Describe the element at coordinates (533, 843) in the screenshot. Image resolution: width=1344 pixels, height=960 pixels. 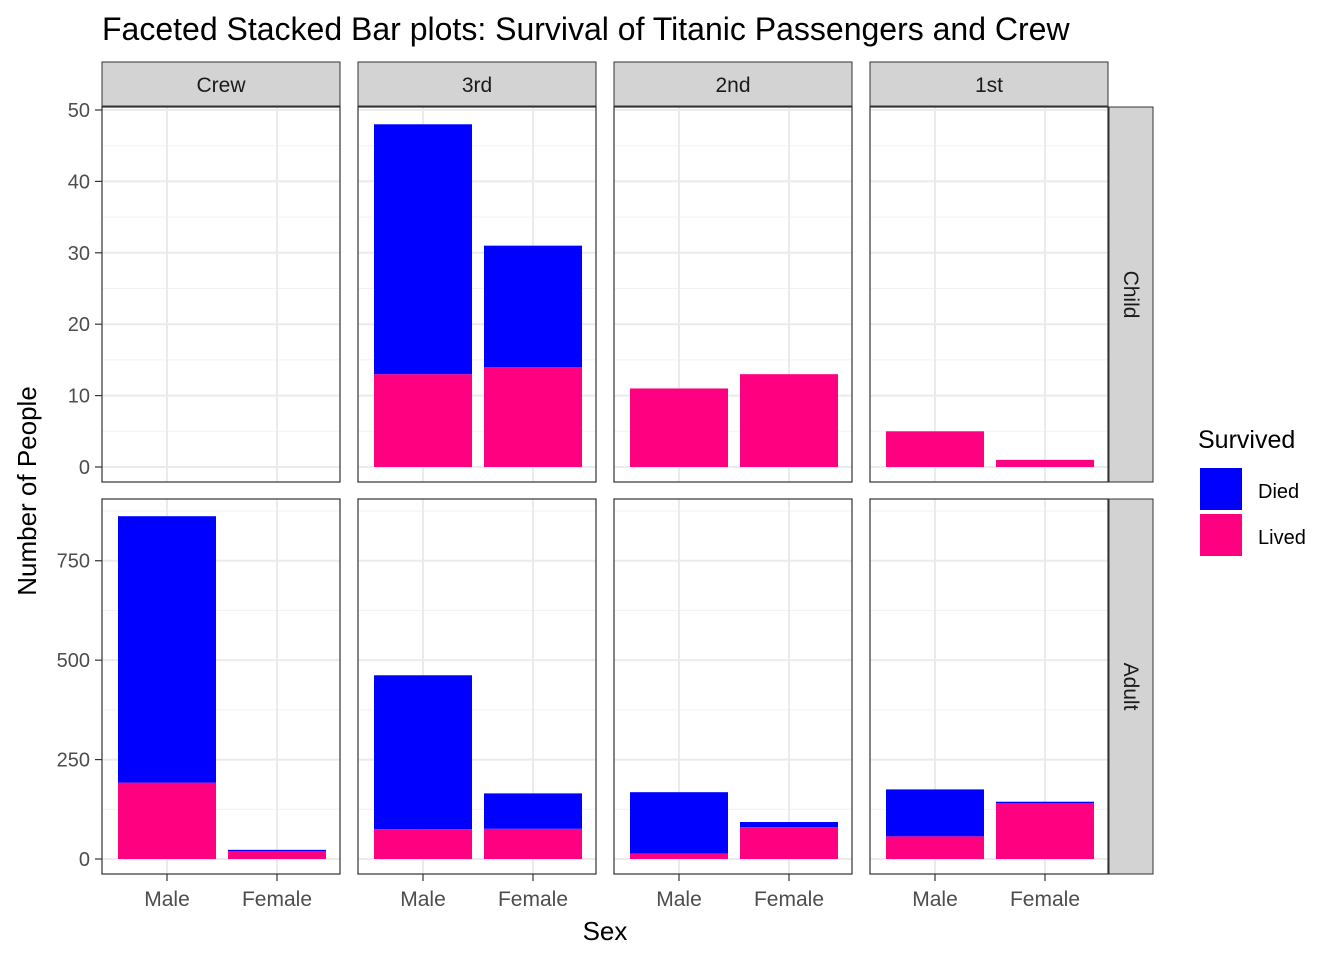
I see `bar-adult-3rd-female-lived` at that location.